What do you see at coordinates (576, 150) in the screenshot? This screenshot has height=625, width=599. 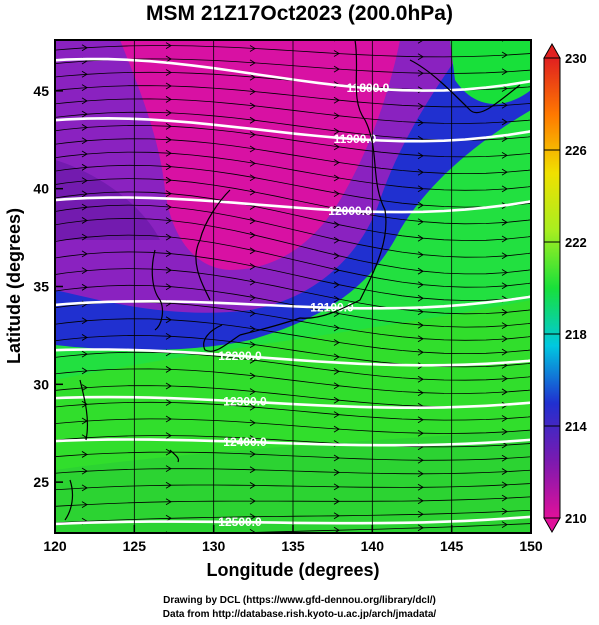 I see `colorbar-tick-label: 226` at bounding box center [576, 150].